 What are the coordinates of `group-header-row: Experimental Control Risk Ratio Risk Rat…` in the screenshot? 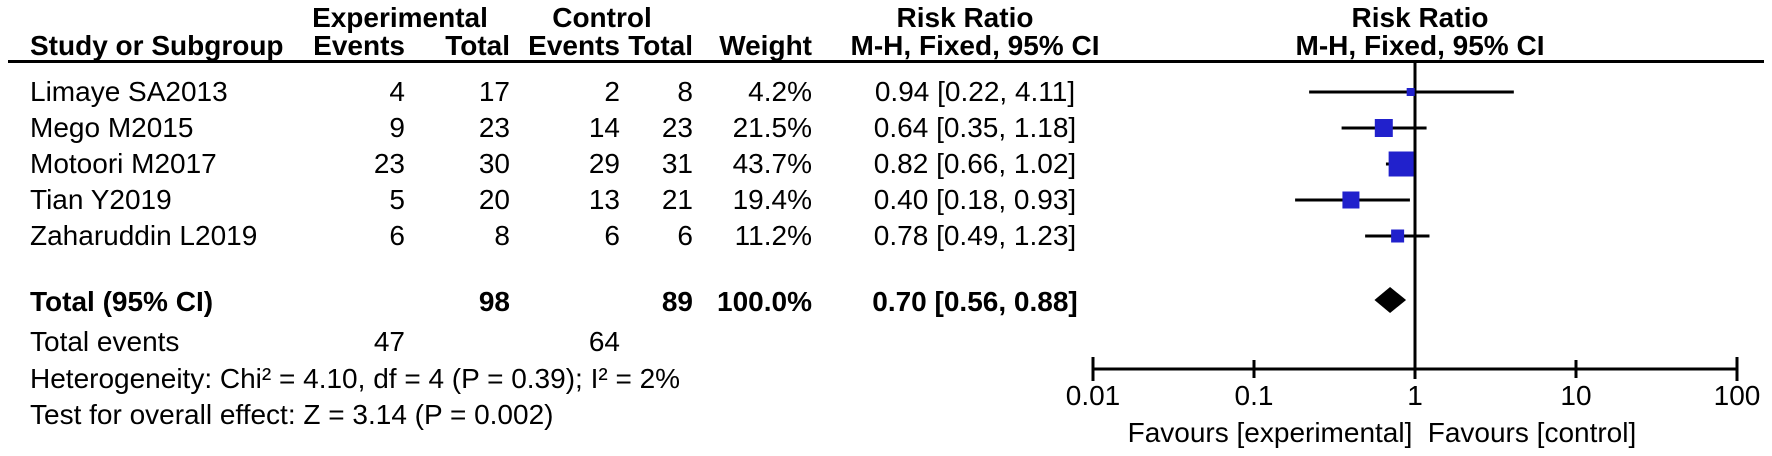 It's located at (886, 17).